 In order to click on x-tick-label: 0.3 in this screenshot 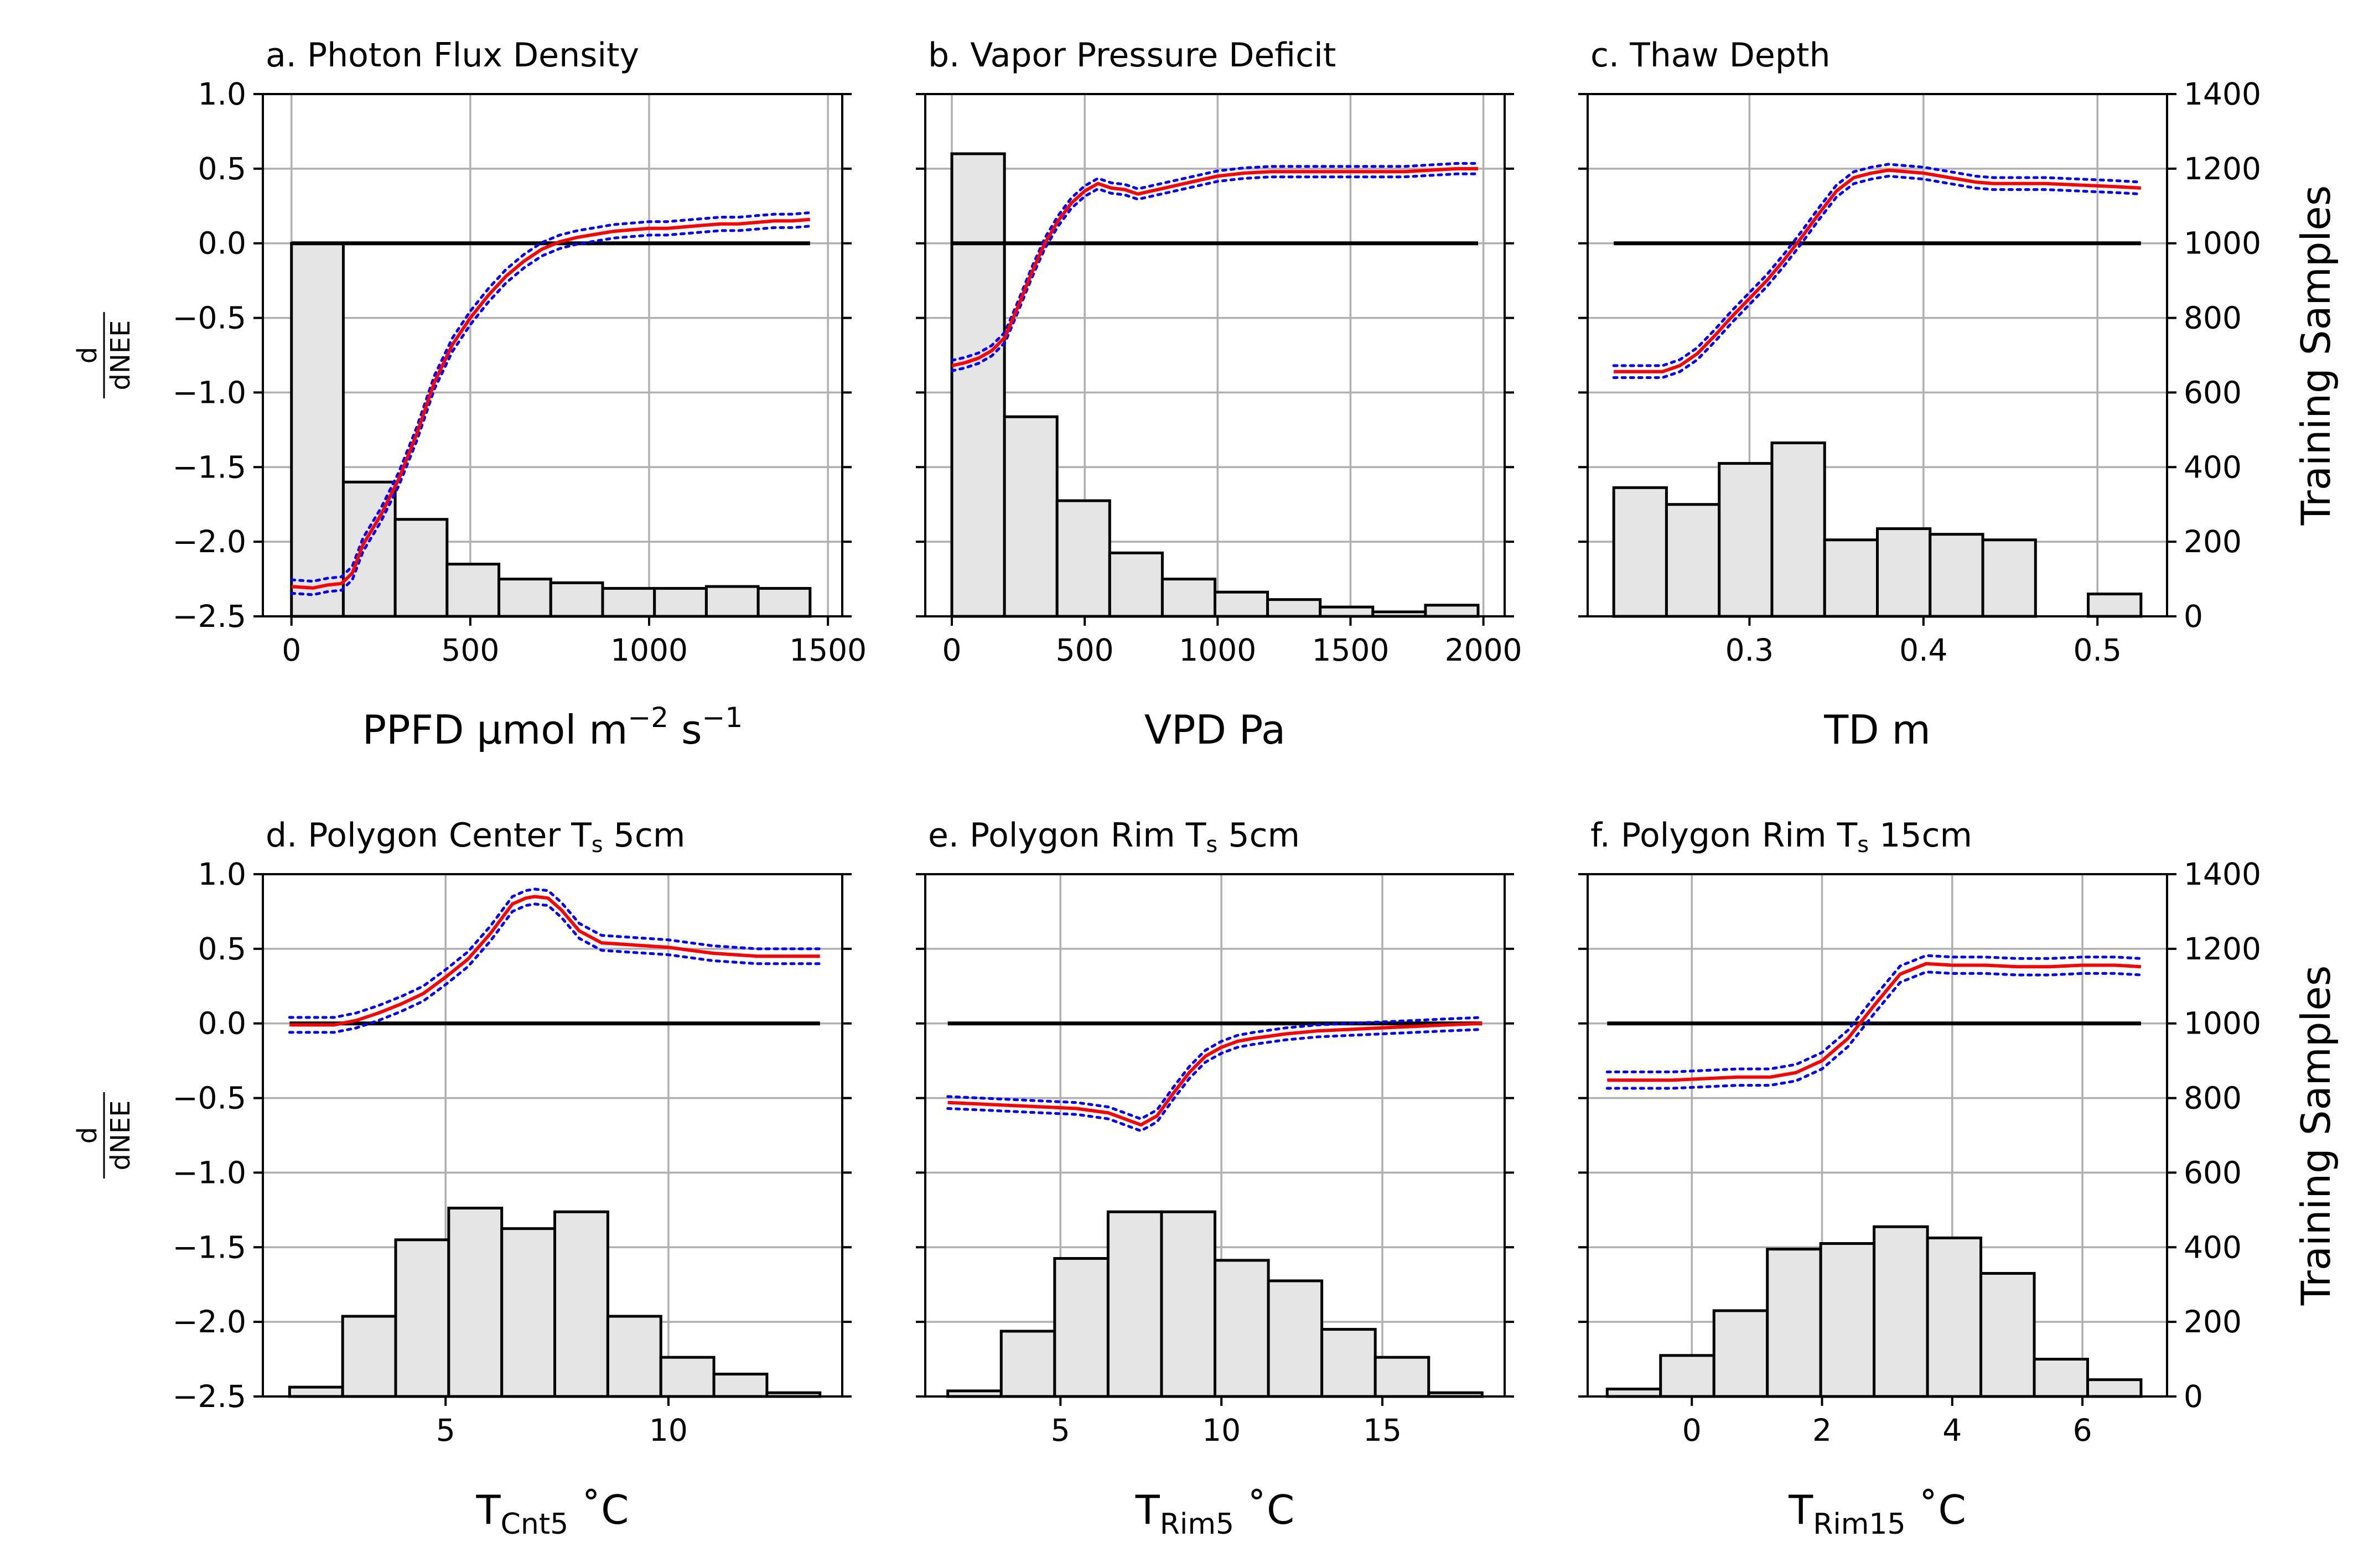, I will do `click(1749, 650)`.